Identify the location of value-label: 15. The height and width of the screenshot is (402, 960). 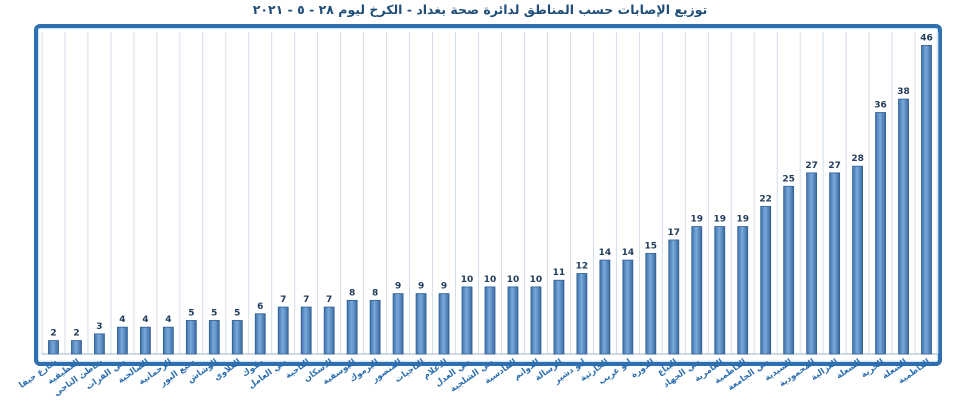
(651, 246).